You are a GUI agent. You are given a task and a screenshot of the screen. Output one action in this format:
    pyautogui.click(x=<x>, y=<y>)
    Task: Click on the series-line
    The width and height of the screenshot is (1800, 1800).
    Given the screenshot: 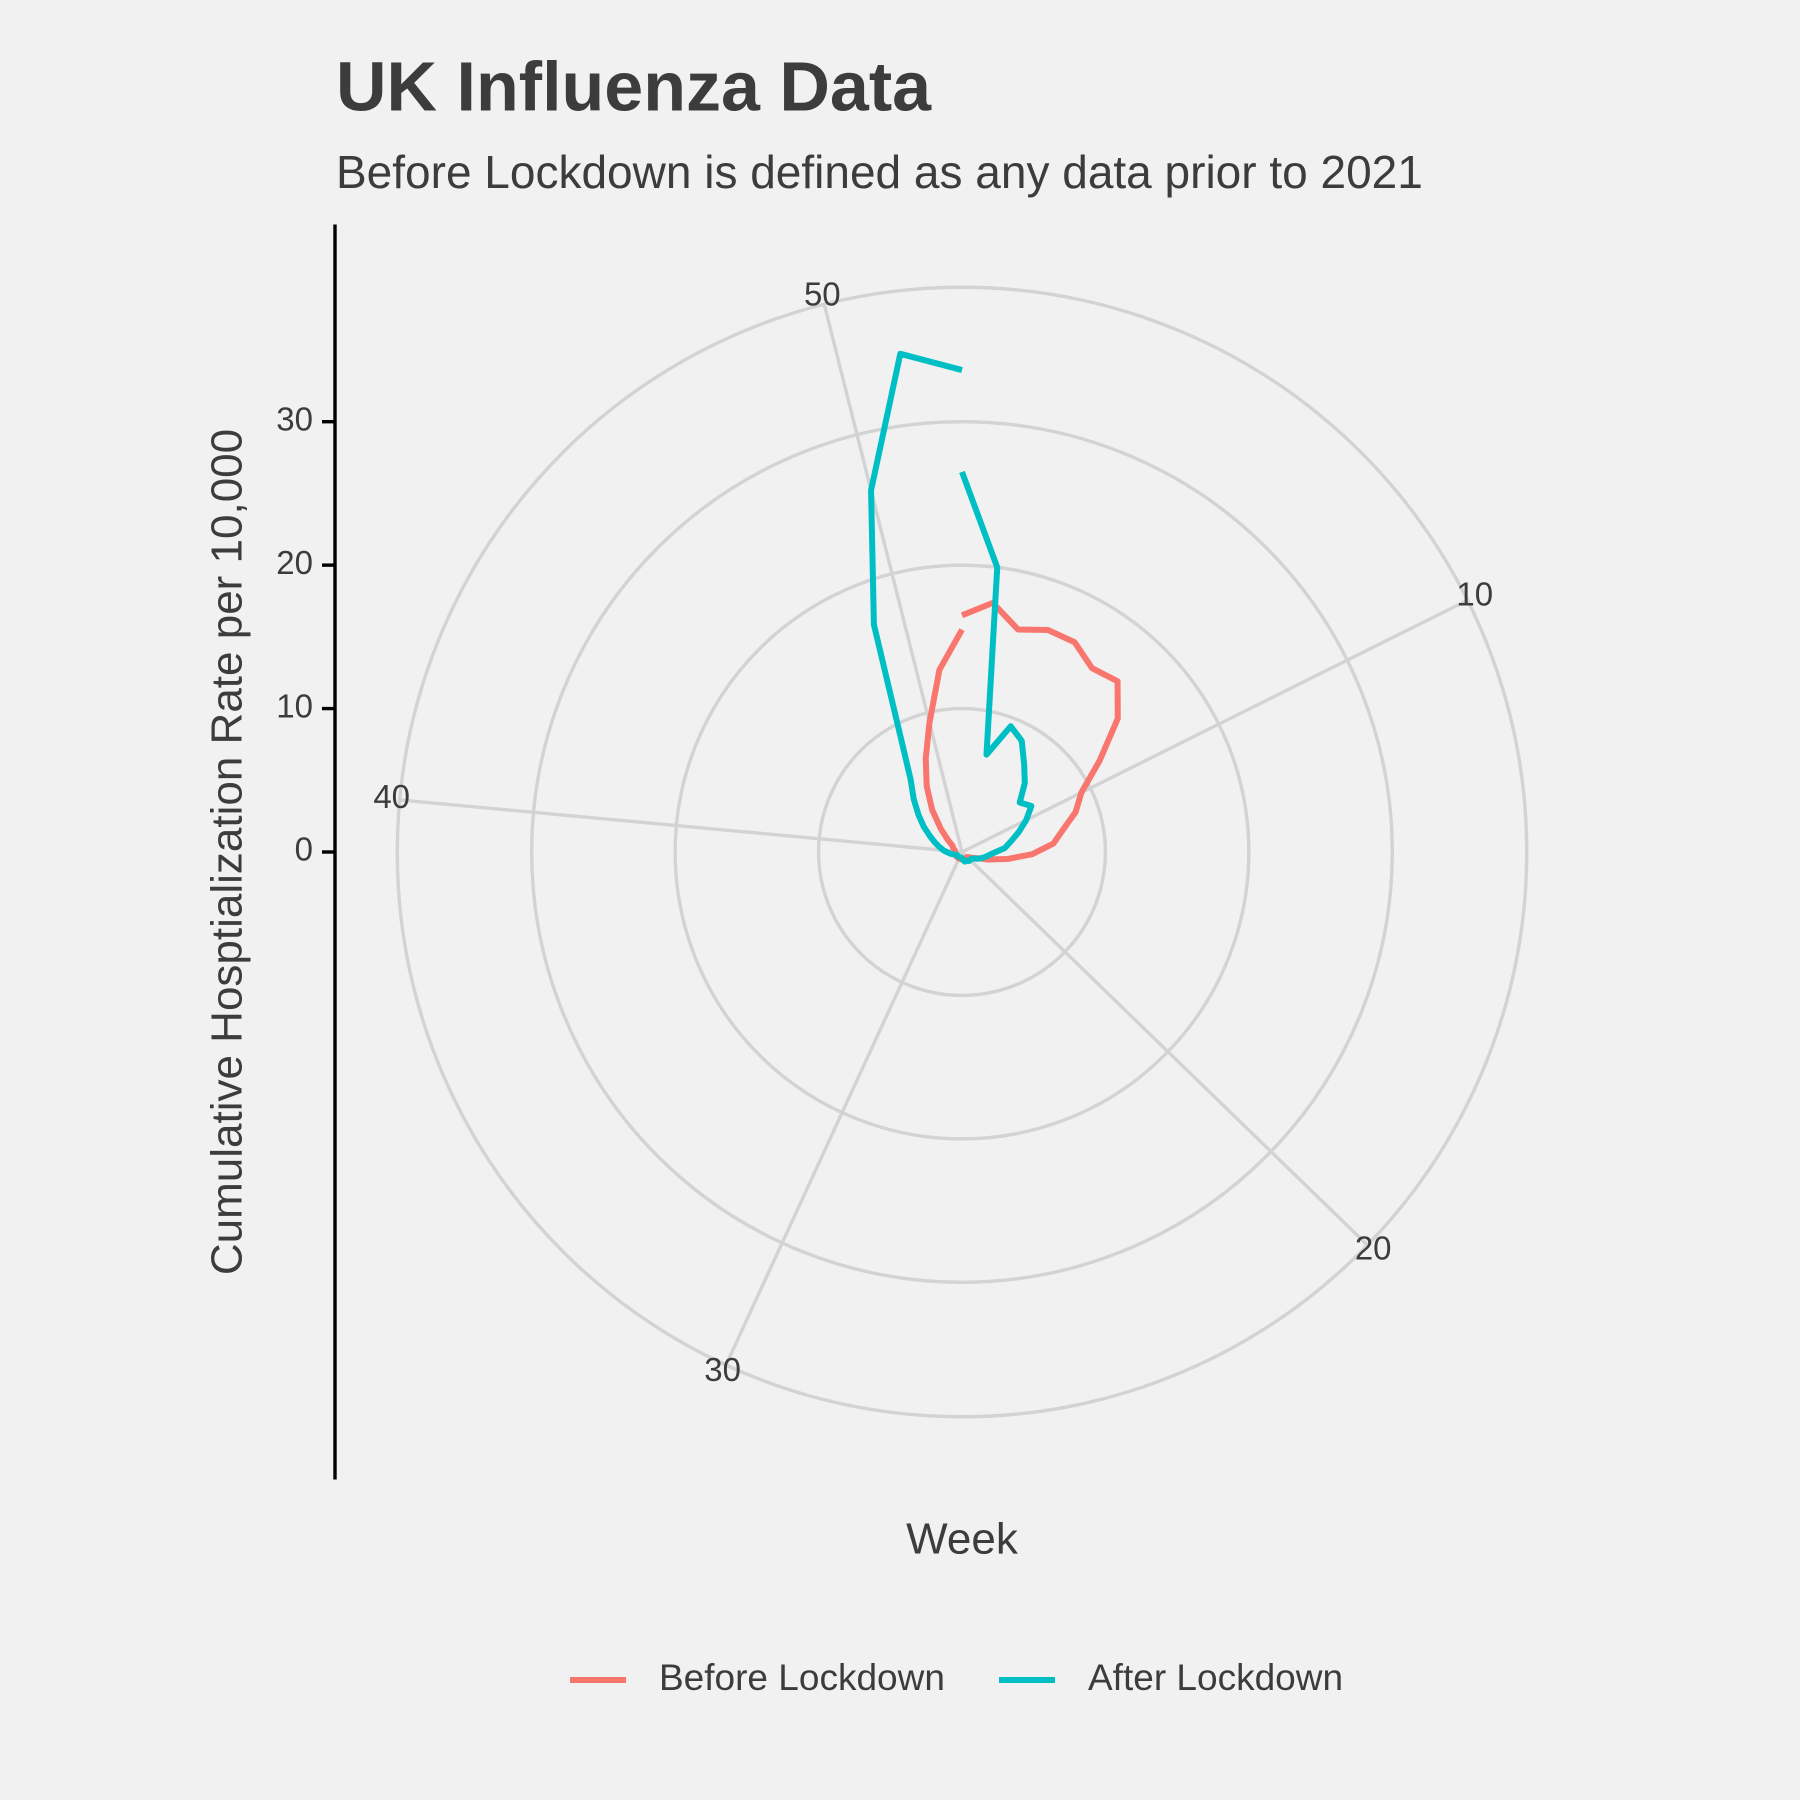 What is the action you would take?
    pyautogui.click(x=951, y=607)
    